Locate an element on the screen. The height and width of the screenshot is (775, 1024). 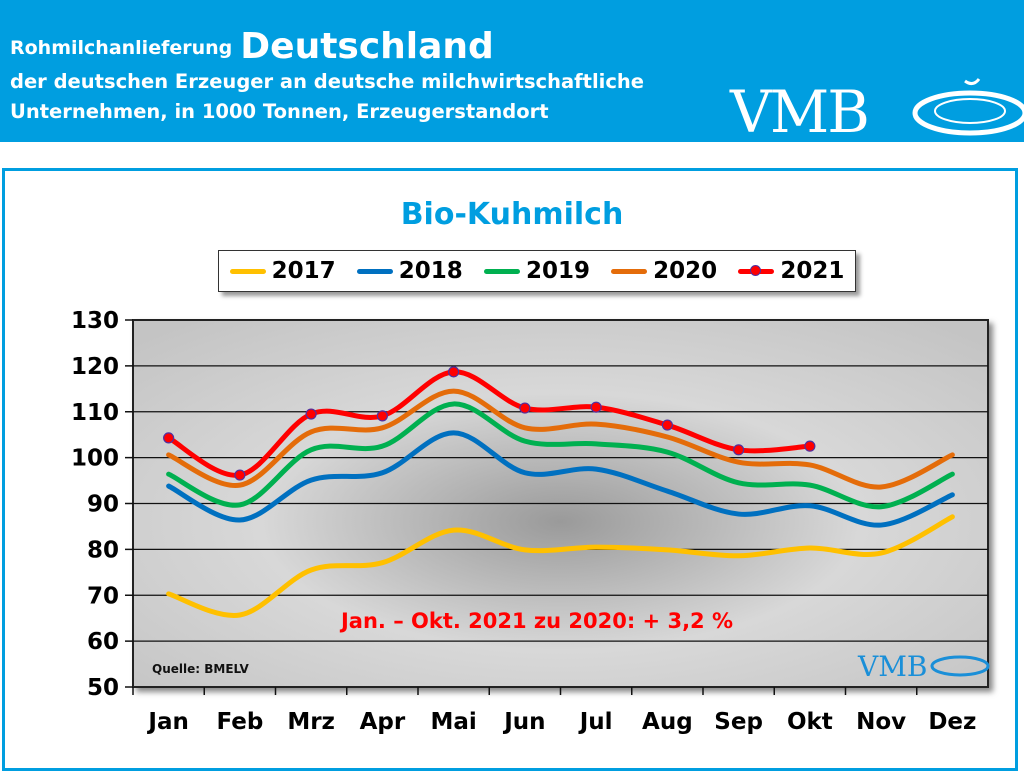
x-tick-label: Jul is located at coordinates (595, 722).